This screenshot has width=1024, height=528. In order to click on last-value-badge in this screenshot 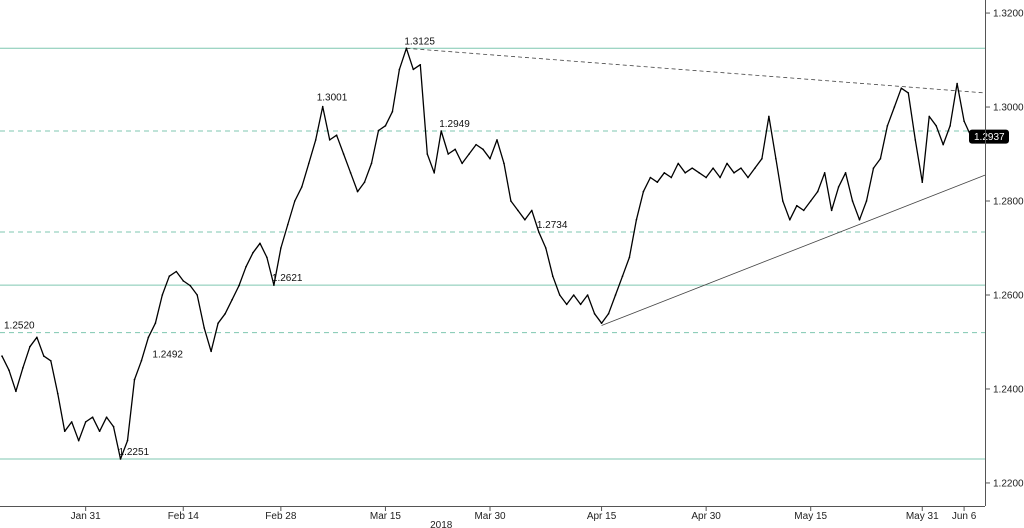, I will do `click(989, 136)`.